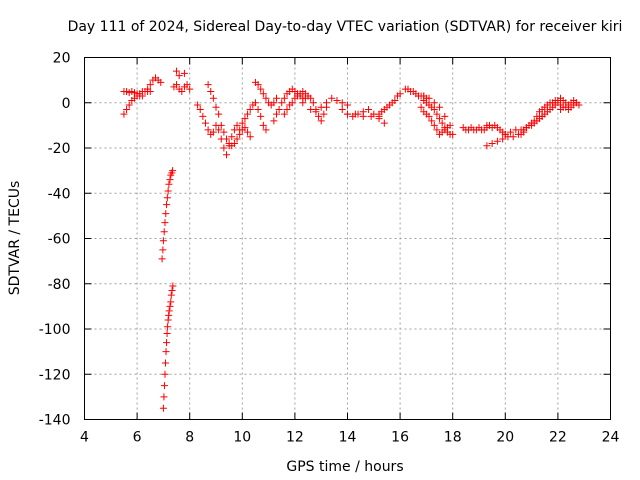 The width and height of the screenshot is (640, 480). I want to click on y-axis-label: SDTVAR / TECUs, so click(15, 238).